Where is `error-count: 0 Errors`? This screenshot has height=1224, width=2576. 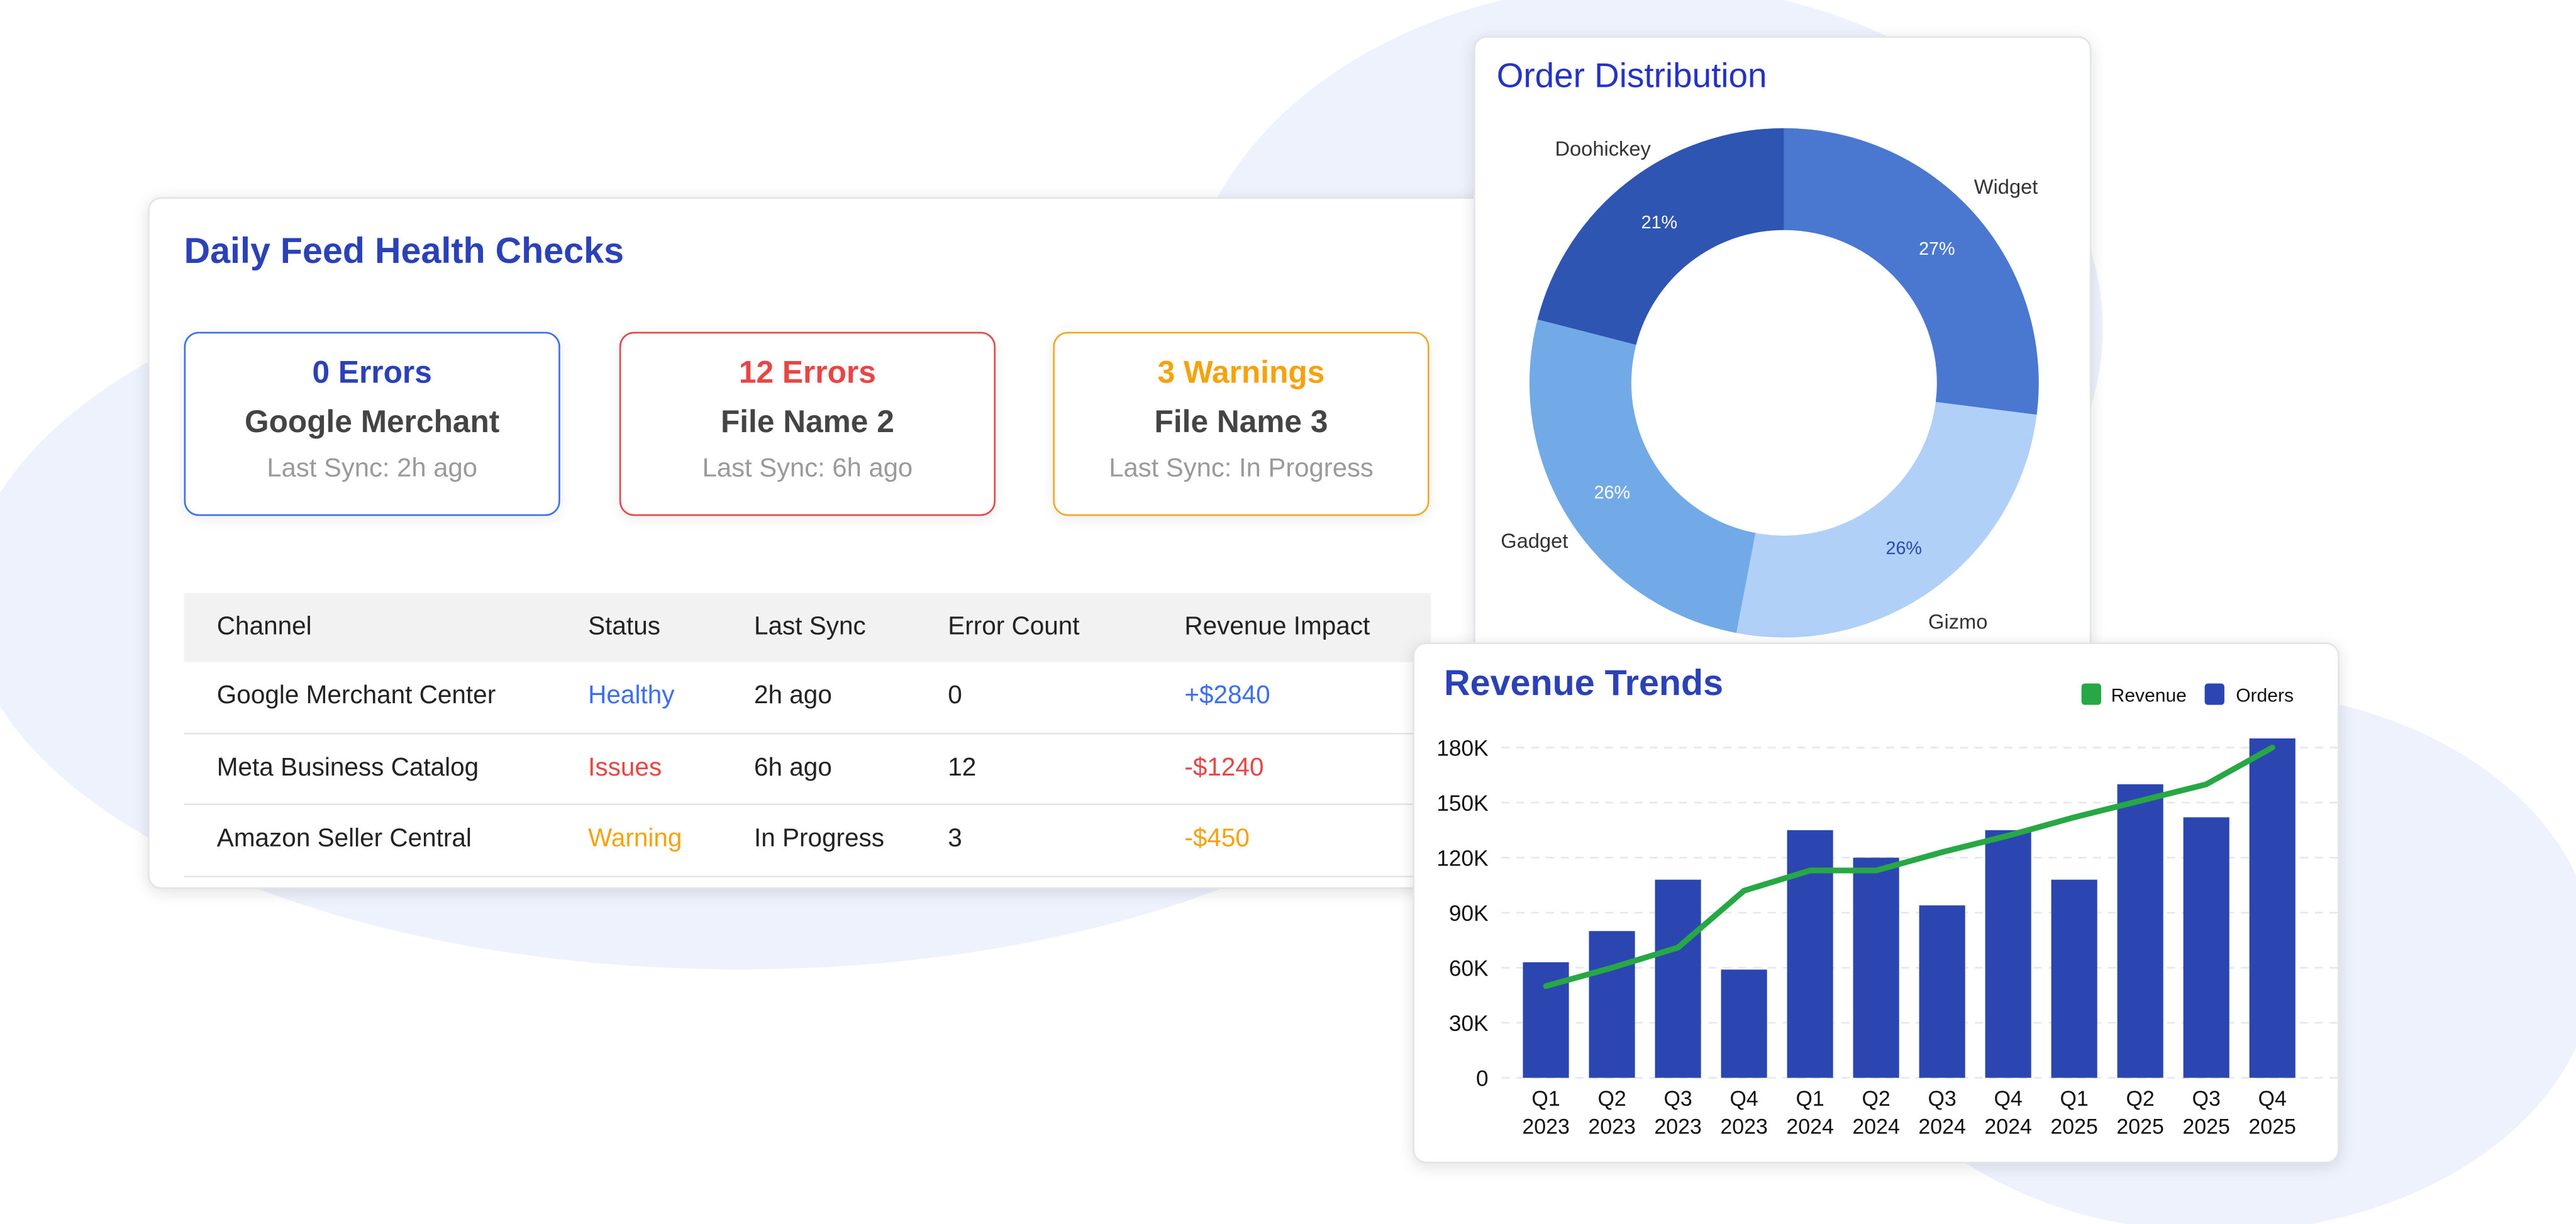
error-count: 0 Errors is located at coordinates (372, 373).